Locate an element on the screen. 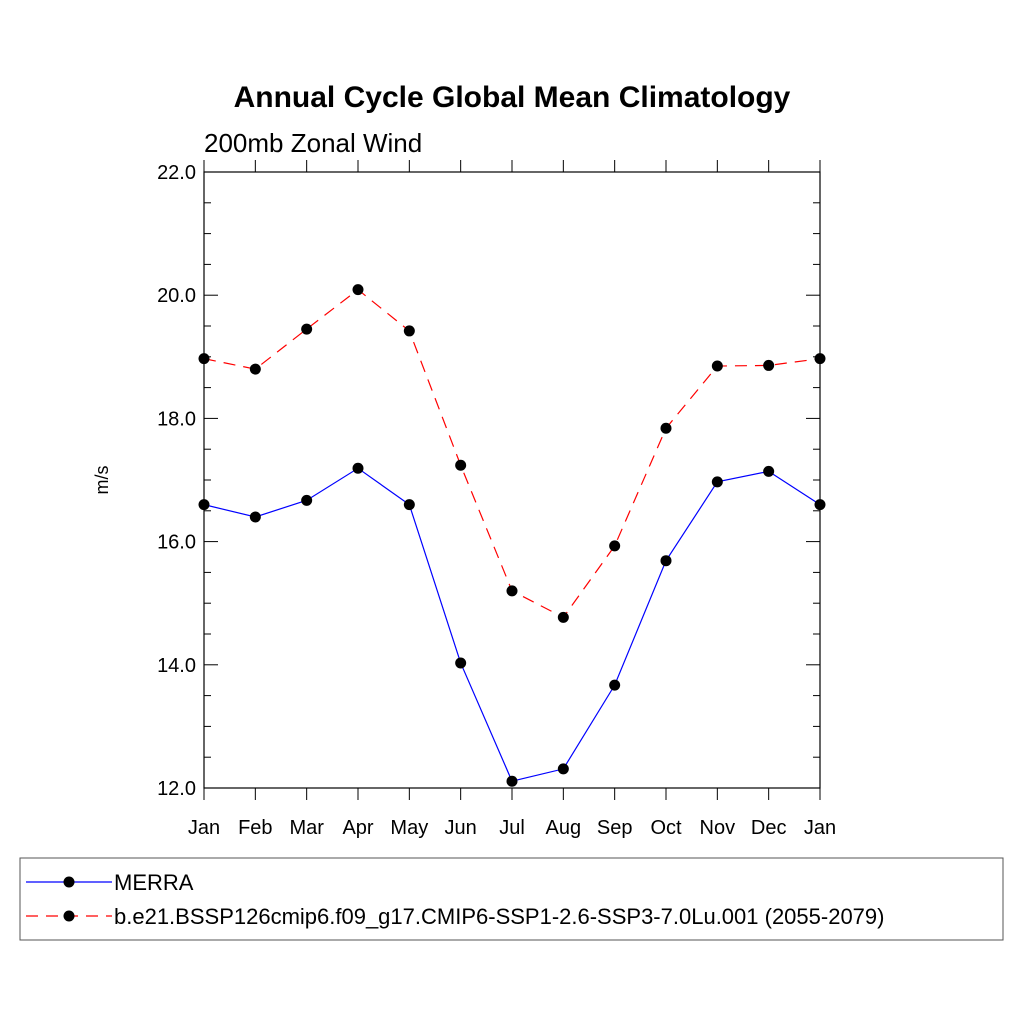 This screenshot has height=1024, width=1024. x-tick-label: Aug is located at coordinates (564, 828).